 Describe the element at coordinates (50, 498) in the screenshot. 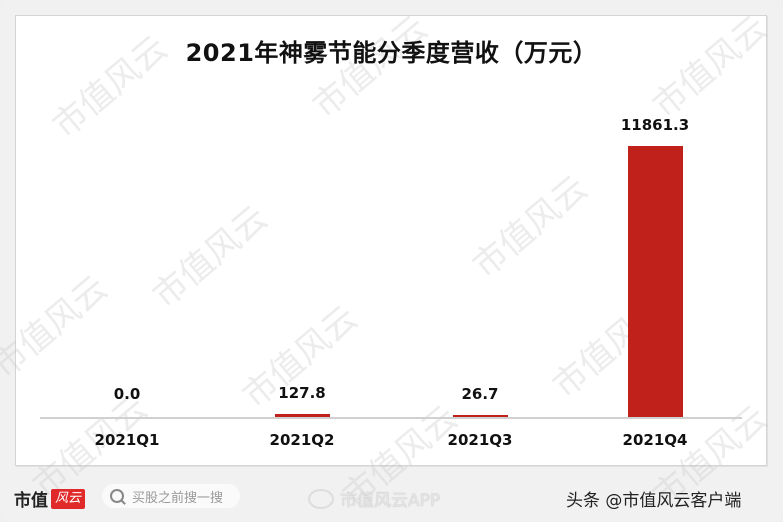

I see `brand-logo: 市值 风云` at that location.